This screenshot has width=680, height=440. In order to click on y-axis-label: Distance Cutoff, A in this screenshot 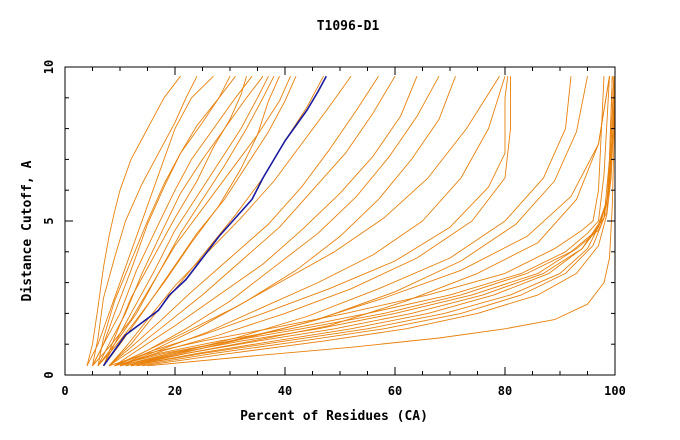, I will do `click(27, 230)`.